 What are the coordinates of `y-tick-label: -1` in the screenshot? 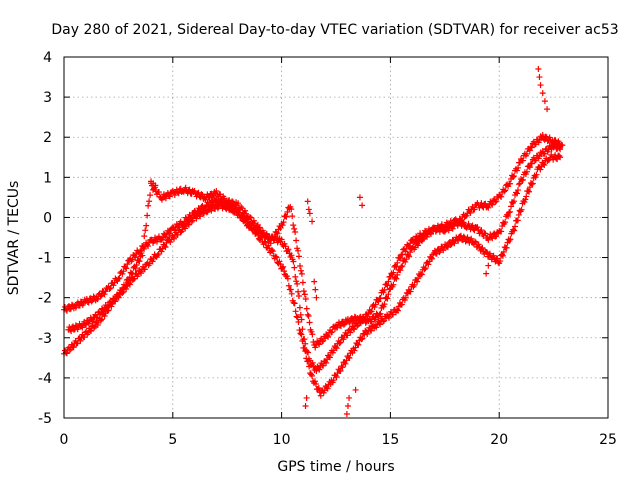 It's located at (45, 259).